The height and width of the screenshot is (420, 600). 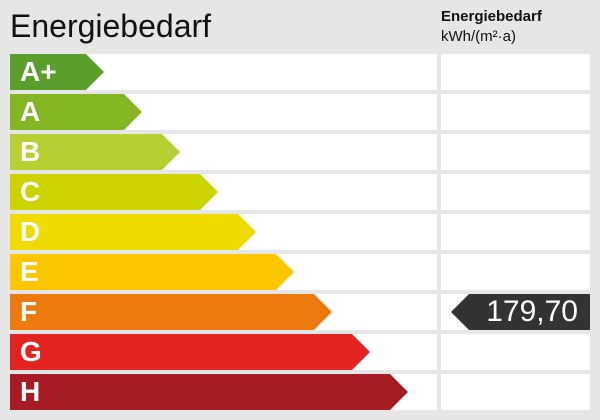 I want to click on class-bar: A, so click(x=76, y=112).